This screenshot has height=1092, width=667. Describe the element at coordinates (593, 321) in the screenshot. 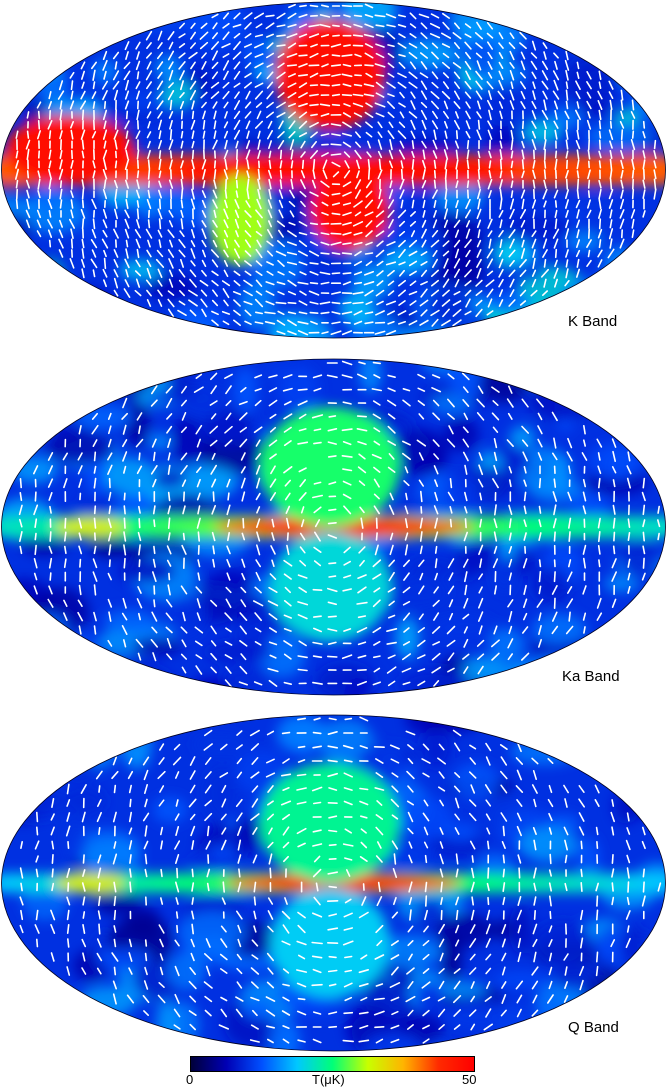

I see `k-band-label: K Band` at that location.